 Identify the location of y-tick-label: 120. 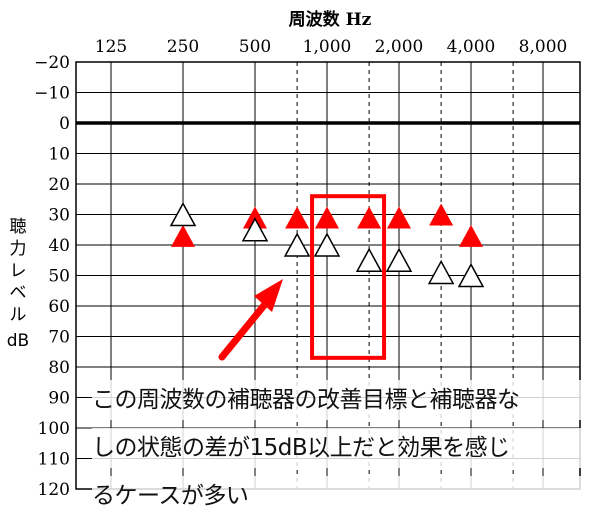
(54, 490).